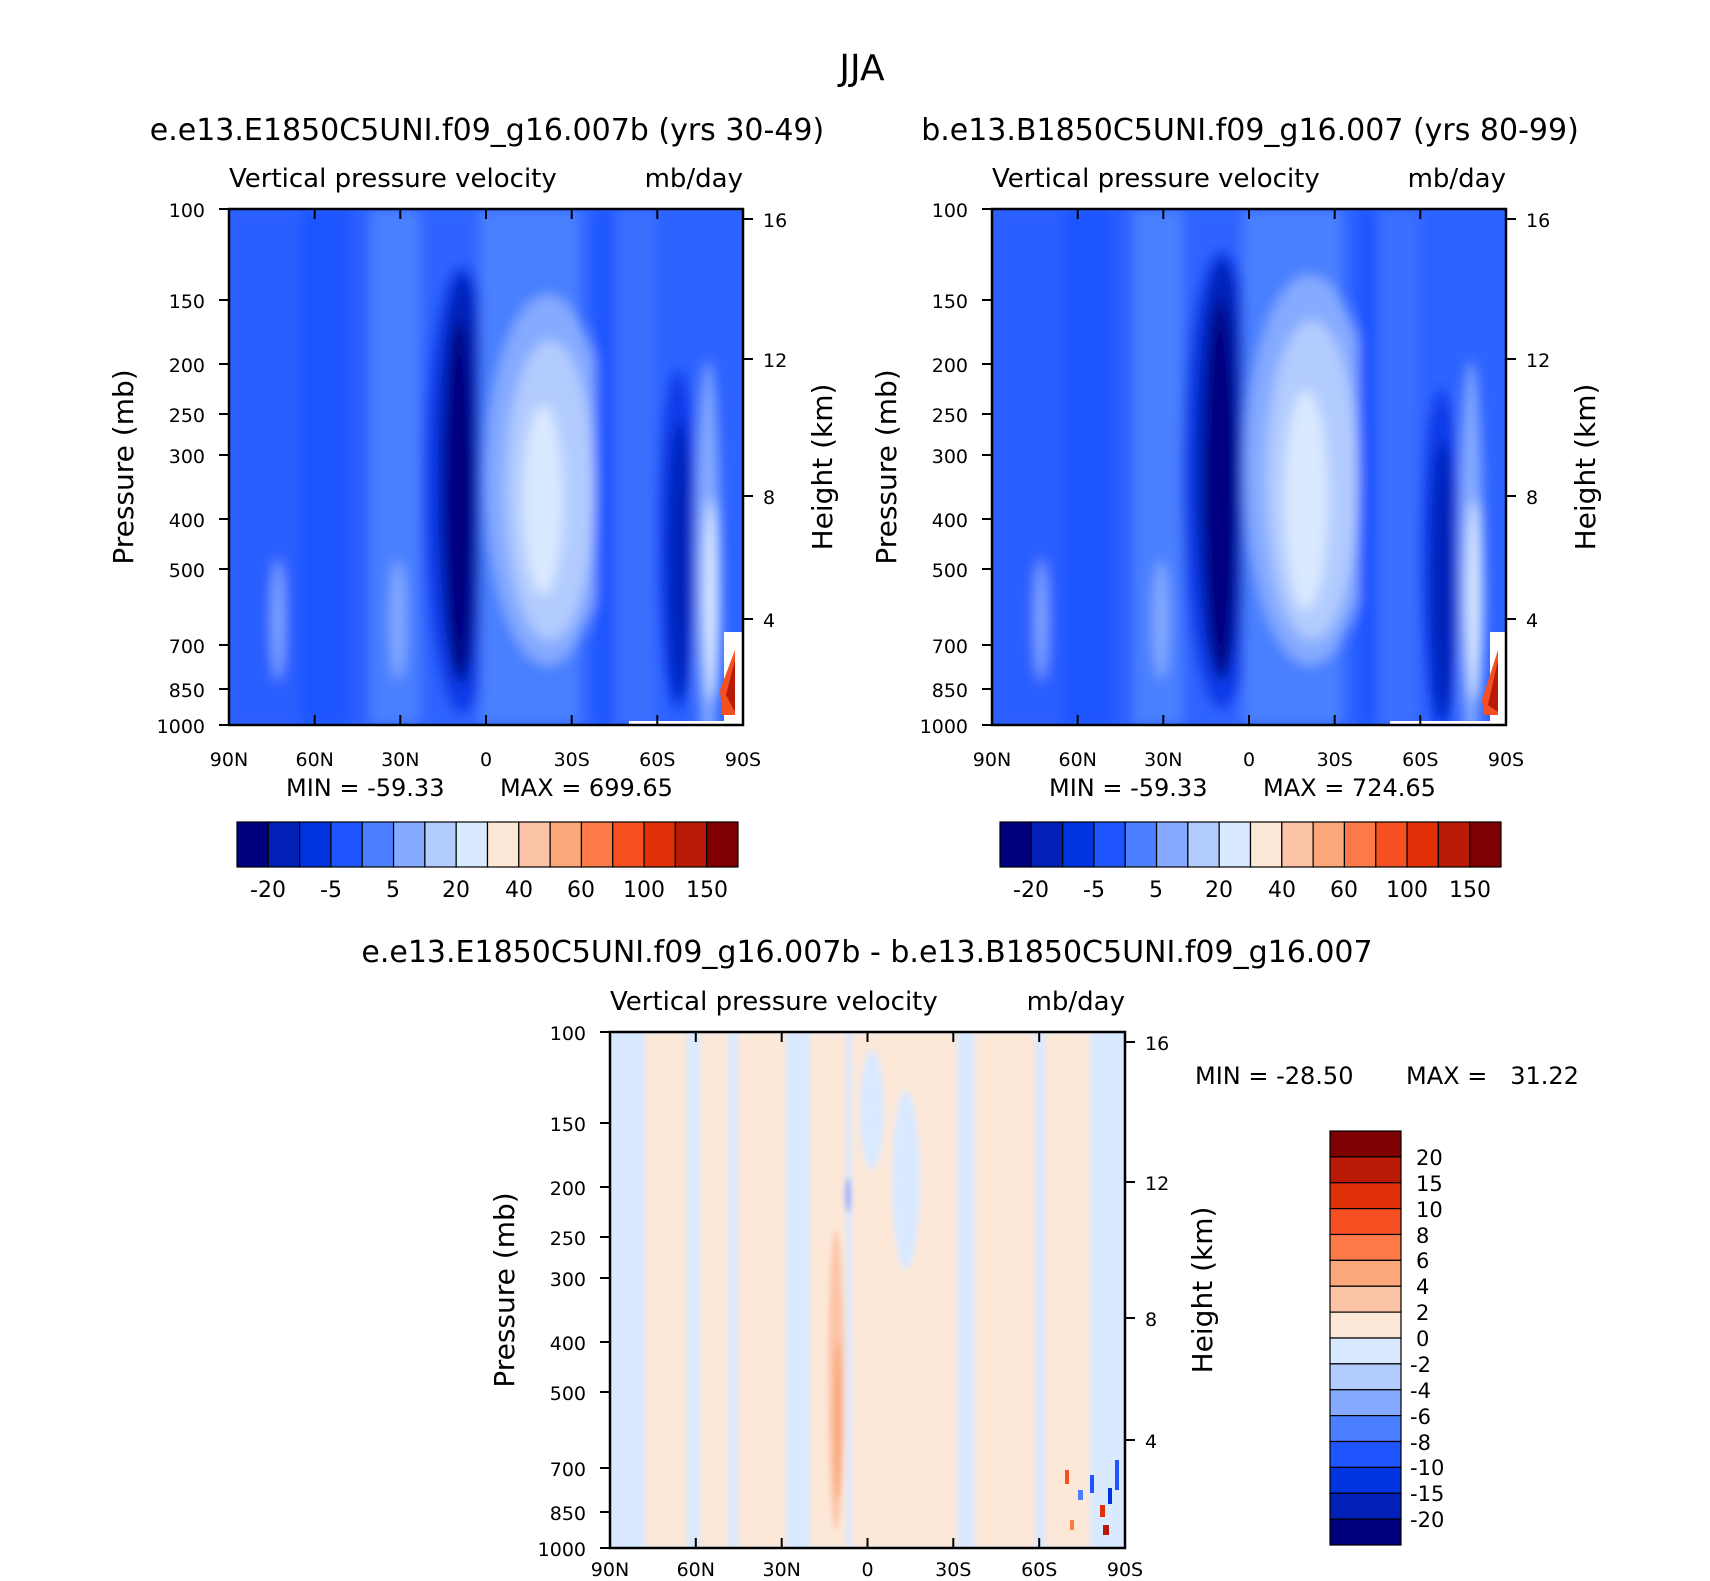 Image resolution: width=1710 pixels, height=1581 pixels. I want to click on colorbar-label: -6, so click(1420, 1417).